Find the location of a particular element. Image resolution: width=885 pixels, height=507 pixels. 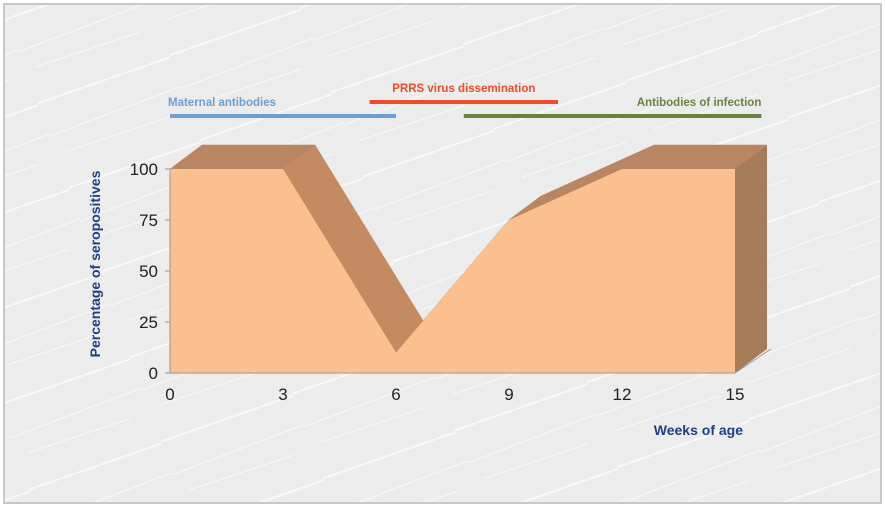

x-tick-label-15: 15 is located at coordinates (735, 394).